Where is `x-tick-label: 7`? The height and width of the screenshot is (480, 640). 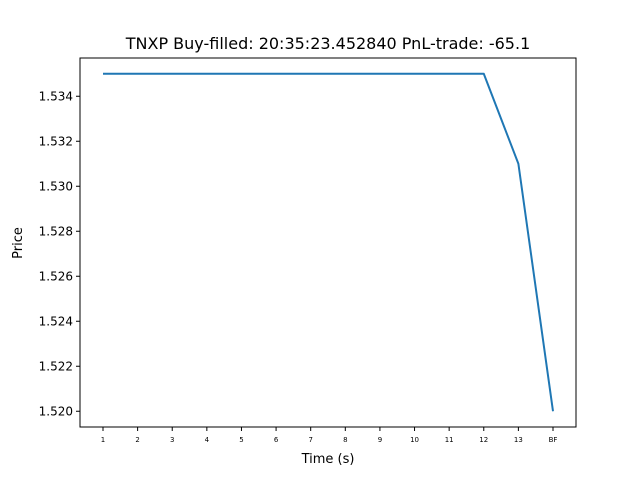
x-tick-label: 7 is located at coordinates (310, 440).